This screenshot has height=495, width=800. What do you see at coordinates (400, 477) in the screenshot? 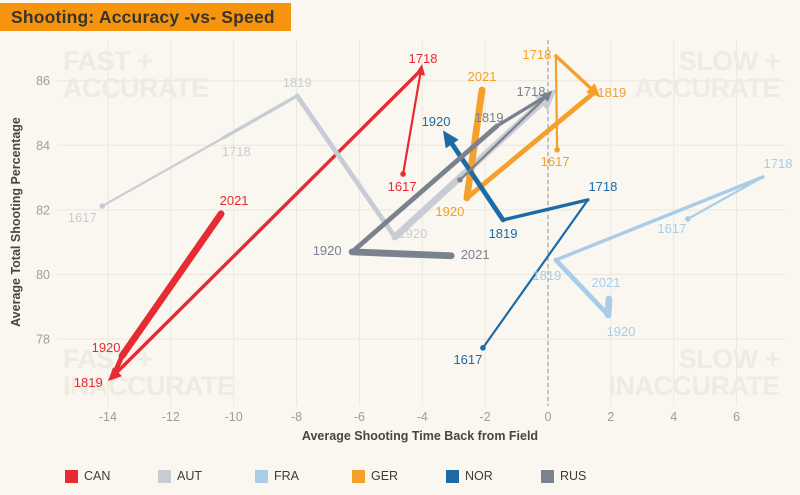
I see `legend: CAN AUT FRA GER NOR RUS` at bounding box center [400, 477].